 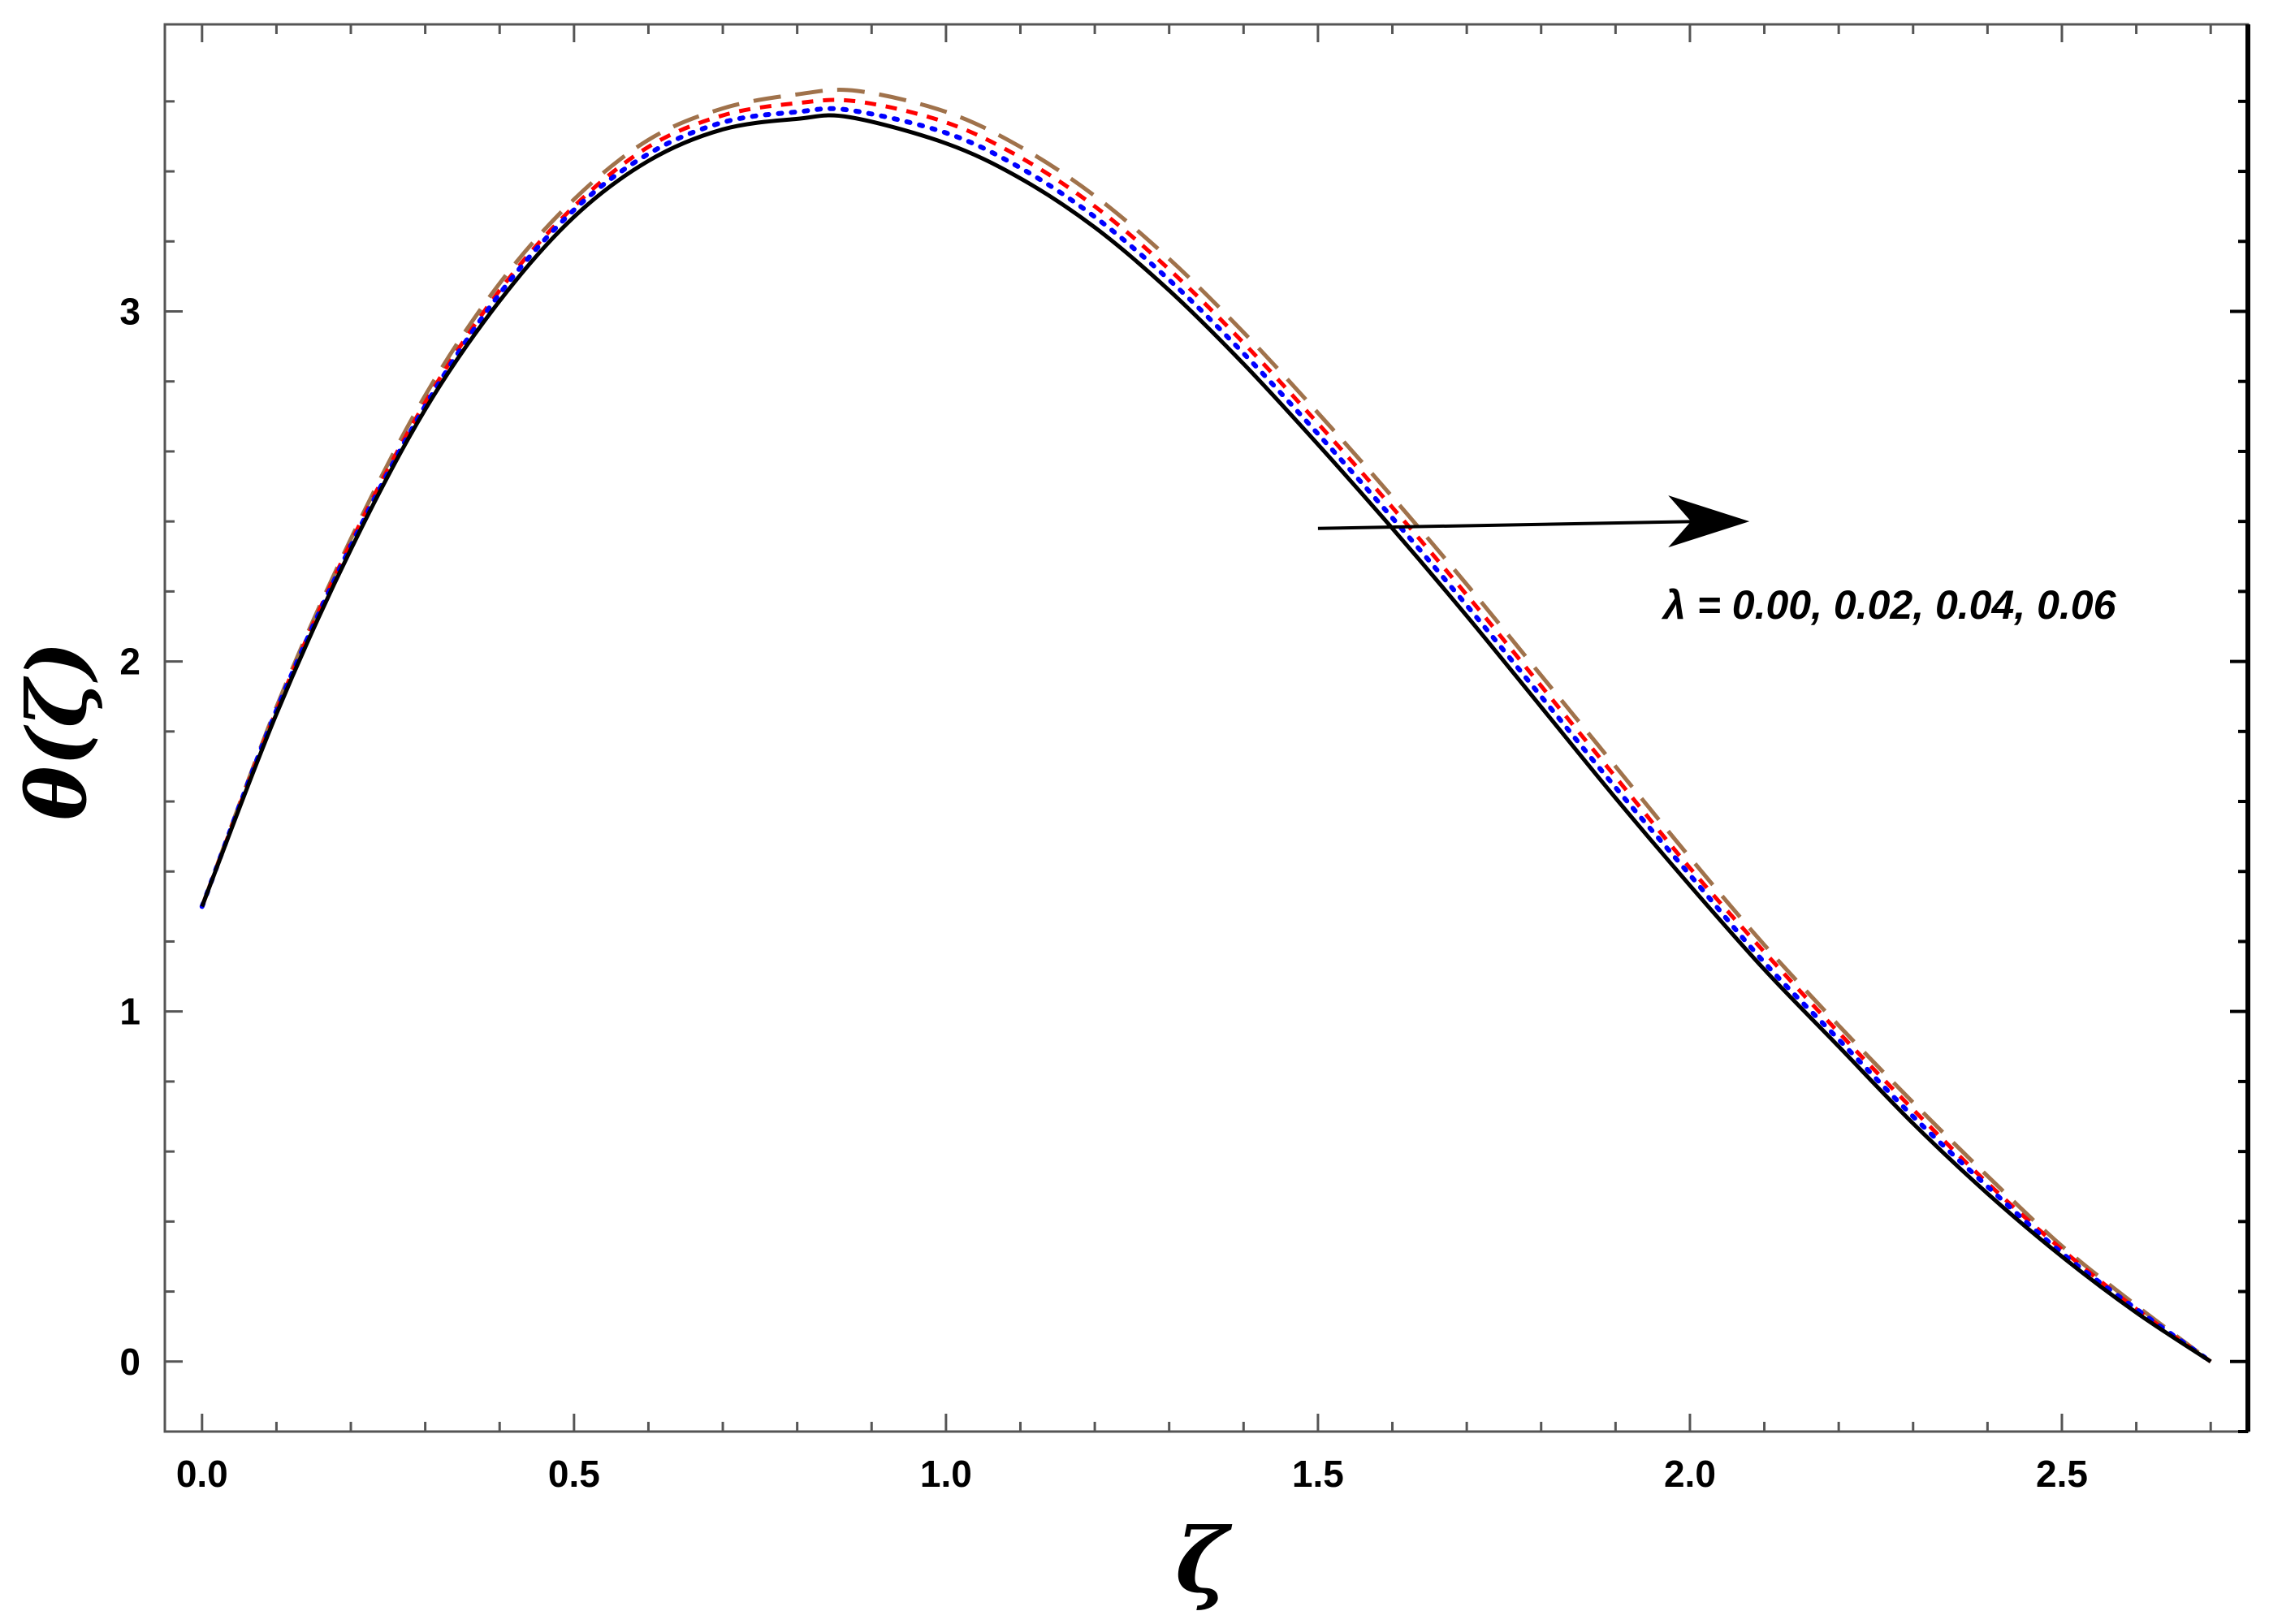 What do you see at coordinates (1709, 522) in the screenshot?
I see `arrow-head` at bounding box center [1709, 522].